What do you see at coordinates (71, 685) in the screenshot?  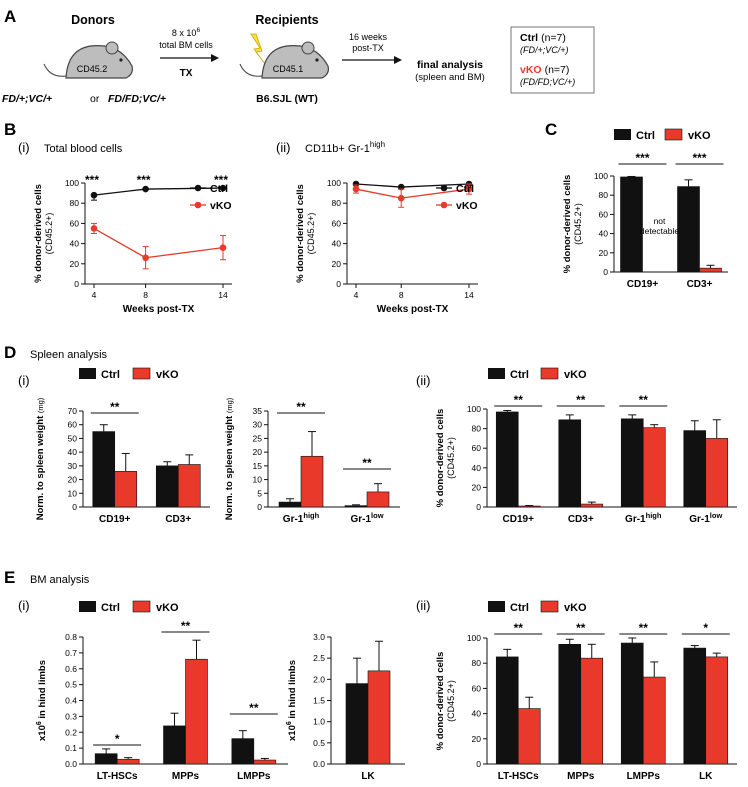 I see `y-tick-label: 0.5` at bounding box center [71, 685].